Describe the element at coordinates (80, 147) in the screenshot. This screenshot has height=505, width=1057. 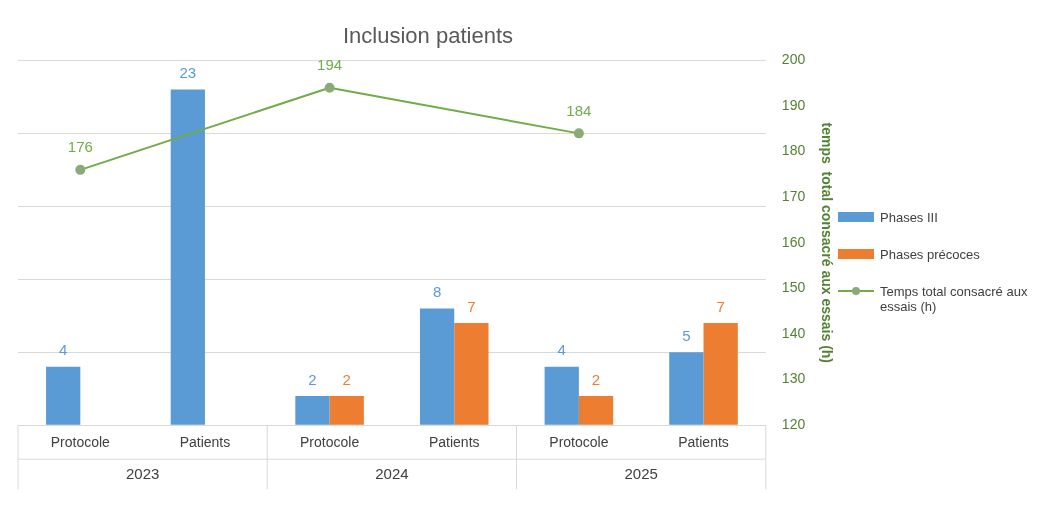
I see `data-label: 176` at that location.